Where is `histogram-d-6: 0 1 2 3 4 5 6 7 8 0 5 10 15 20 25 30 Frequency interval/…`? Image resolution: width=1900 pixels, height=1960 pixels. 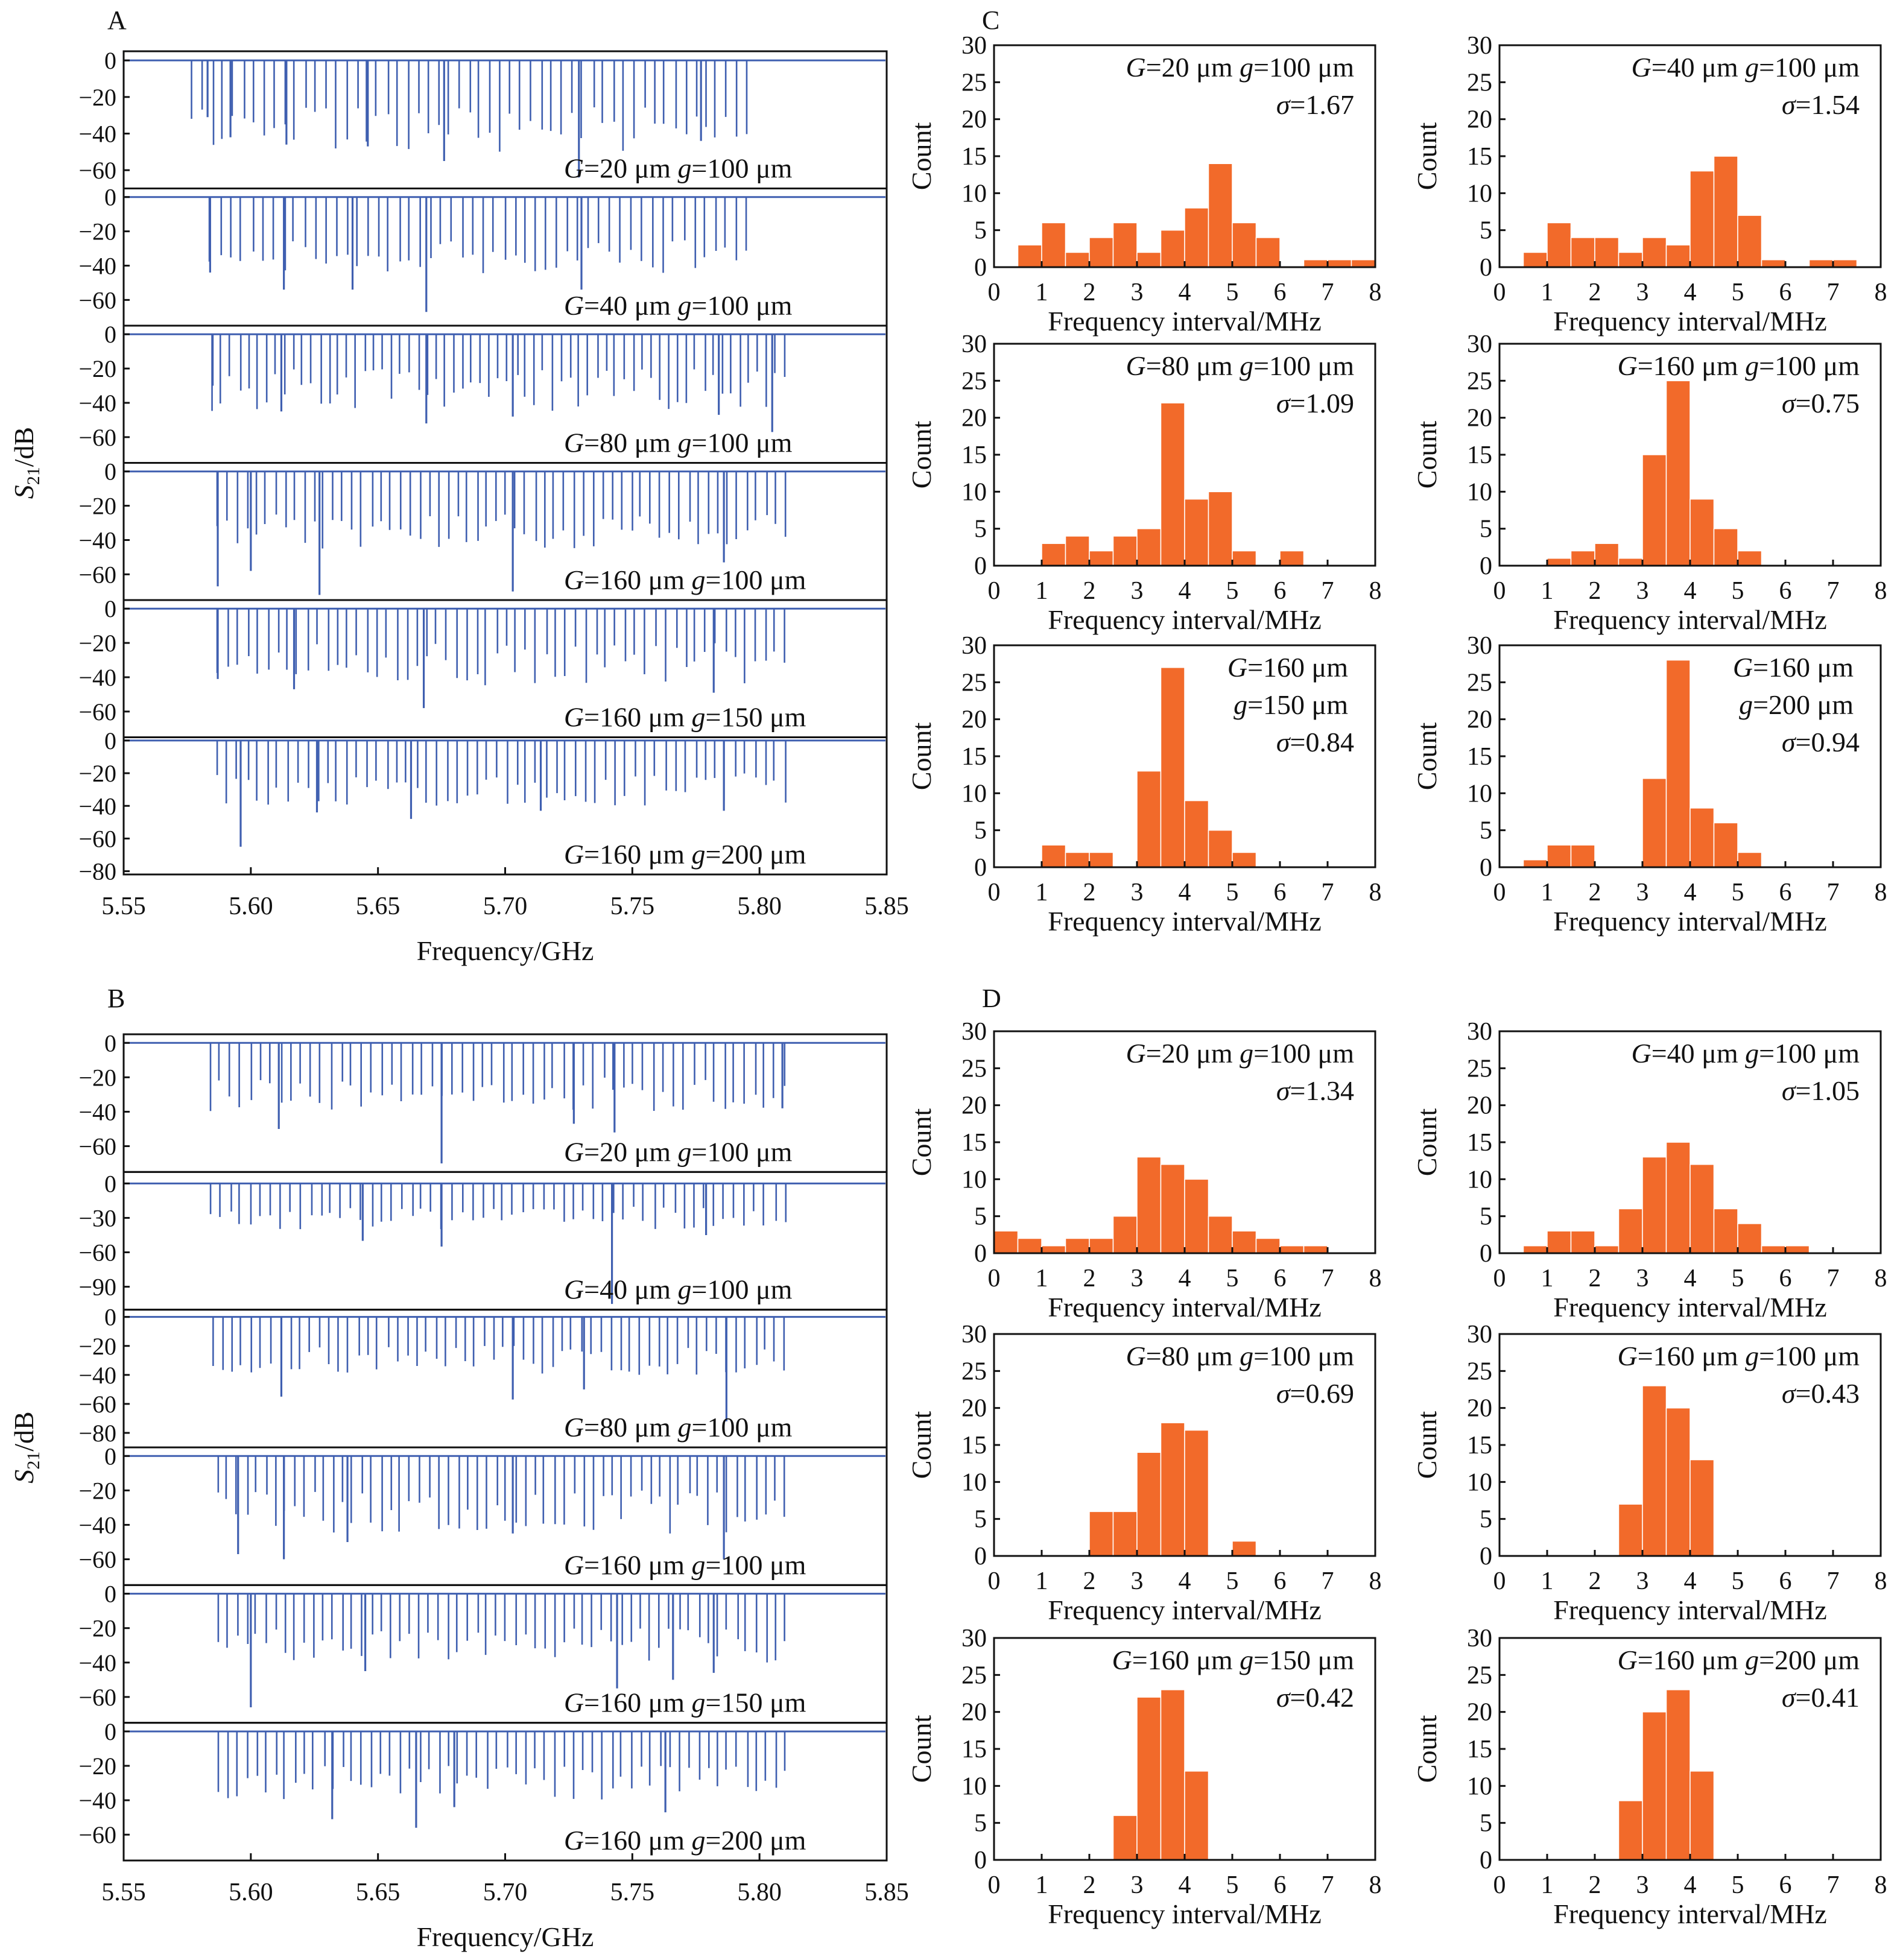 histogram-d-6: 0 1 2 3 4 5 6 7 8 0 5 10 15 20 25 30 Frequency interval/… is located at coordinates (1649, 1777).